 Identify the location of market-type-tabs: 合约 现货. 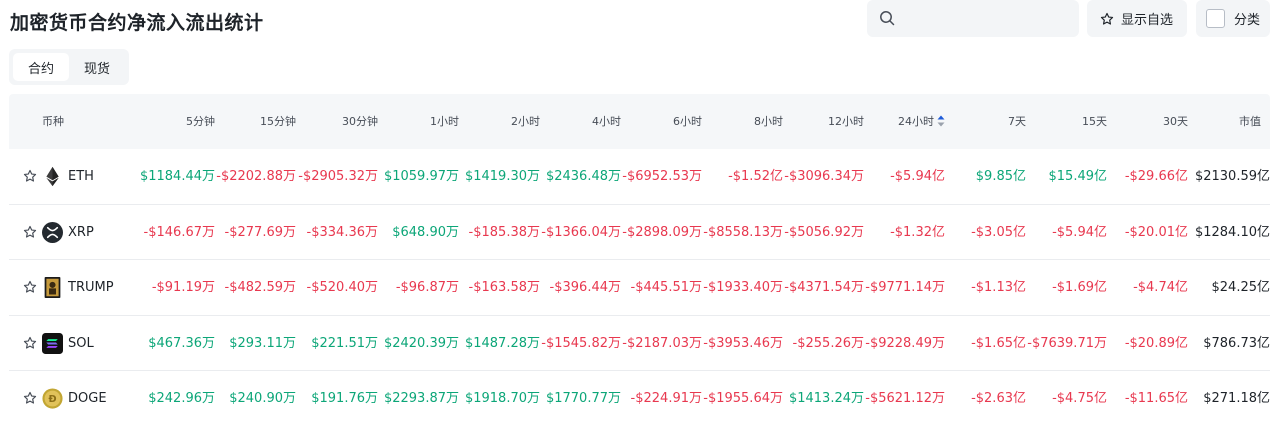
(69, 67).